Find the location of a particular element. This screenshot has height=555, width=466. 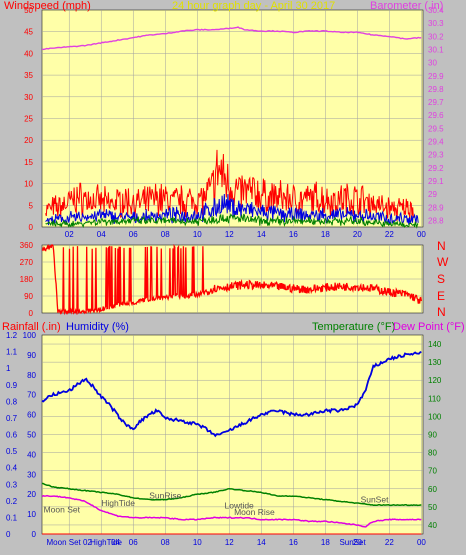

temp-x-tick-label: 12 is located at coordinates (229, 542).